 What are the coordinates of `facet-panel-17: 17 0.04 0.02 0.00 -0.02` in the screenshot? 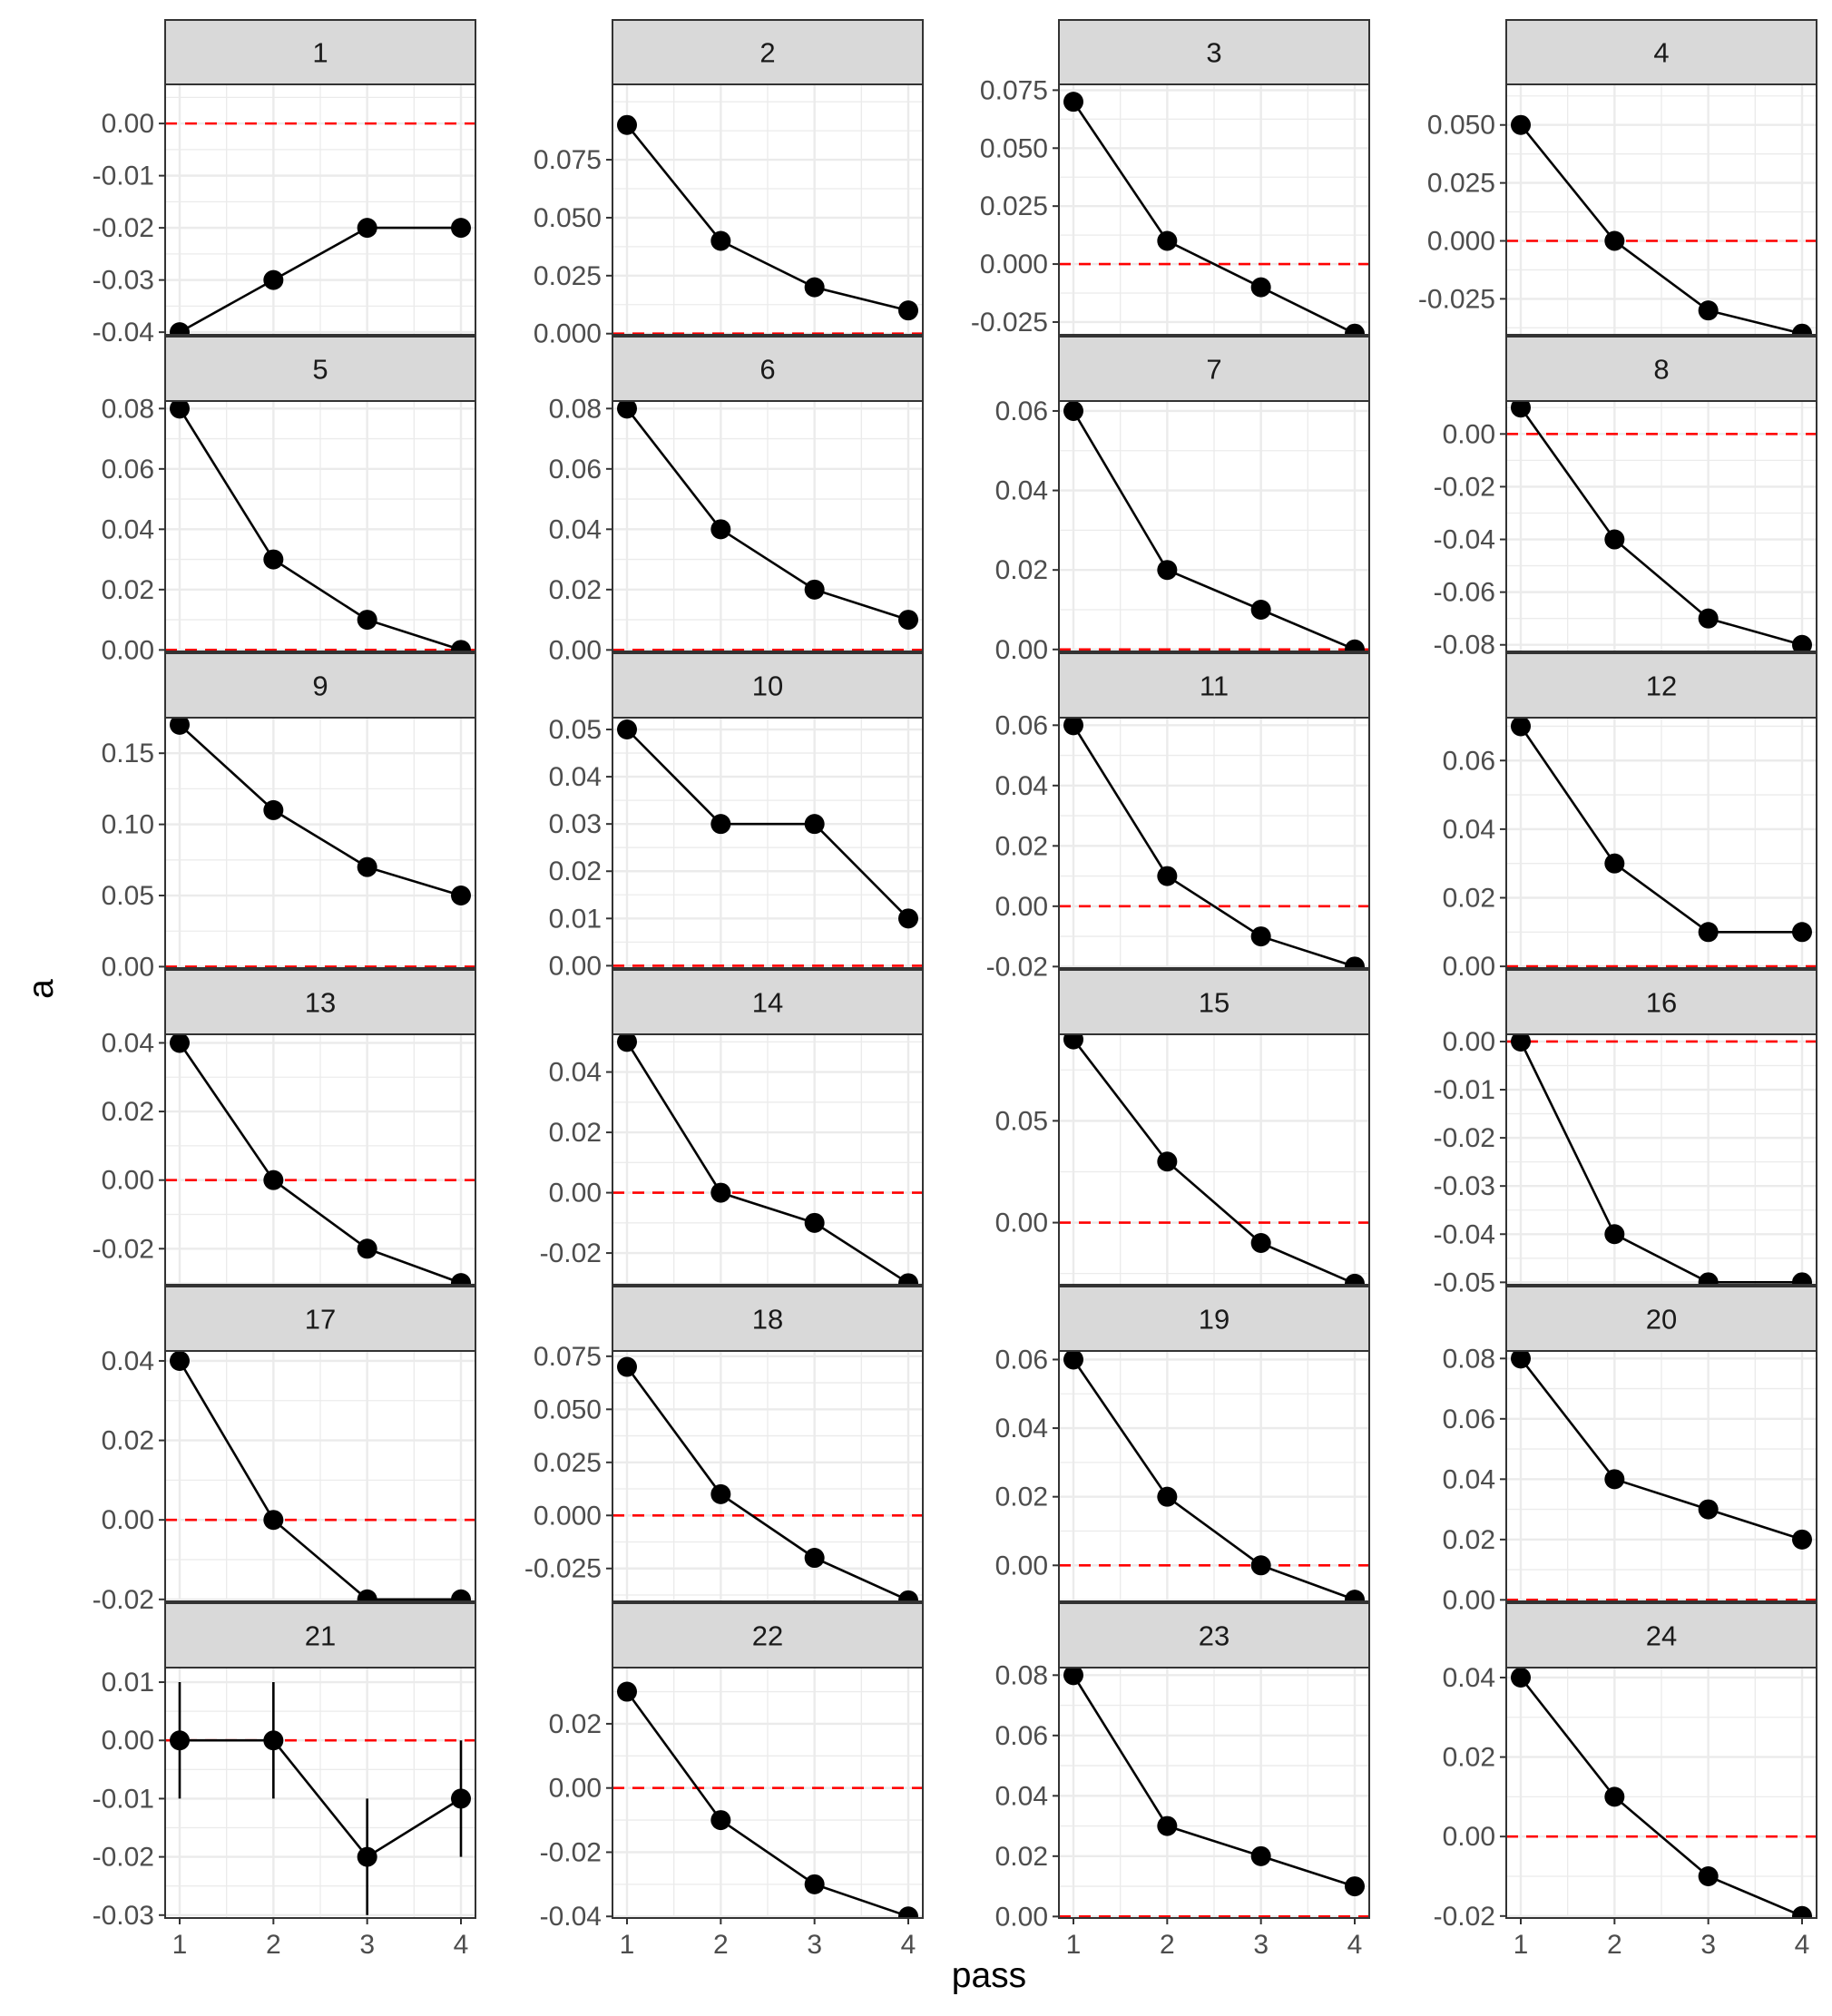 It's located at (284, 1450).